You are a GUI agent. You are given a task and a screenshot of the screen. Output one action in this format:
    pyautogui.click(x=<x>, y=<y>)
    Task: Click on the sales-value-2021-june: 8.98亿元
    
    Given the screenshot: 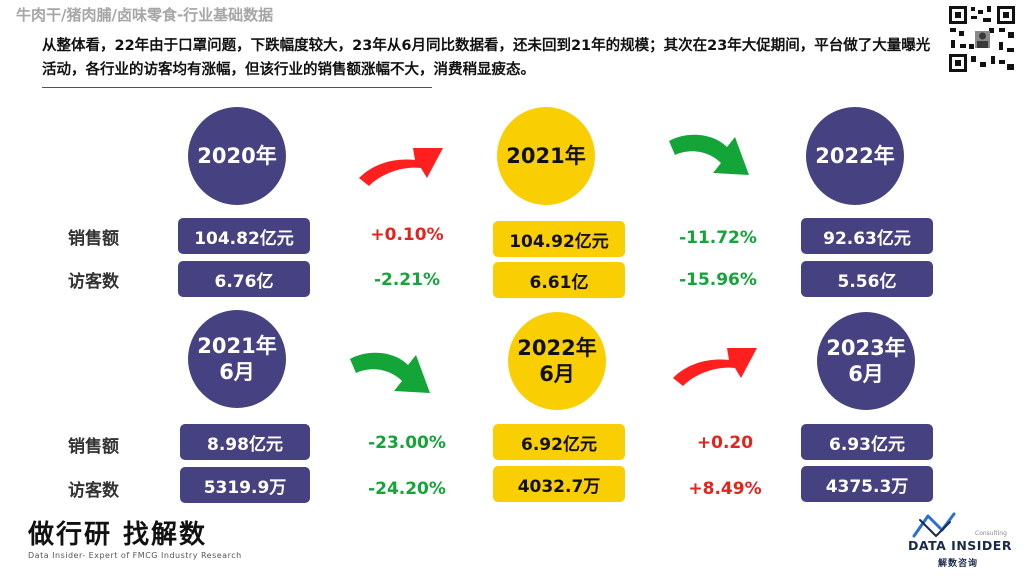 What is the action you would take?
    pyautogui.click(x=245, y=442)
    